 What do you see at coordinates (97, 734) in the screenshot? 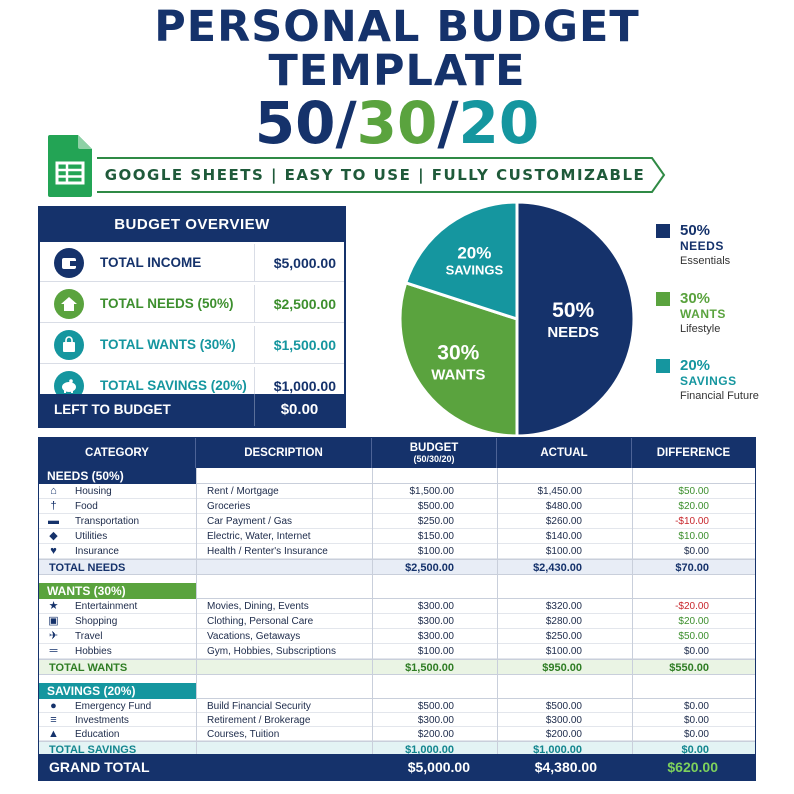
I see `row-category: Education` at bounding box center [97, 734].